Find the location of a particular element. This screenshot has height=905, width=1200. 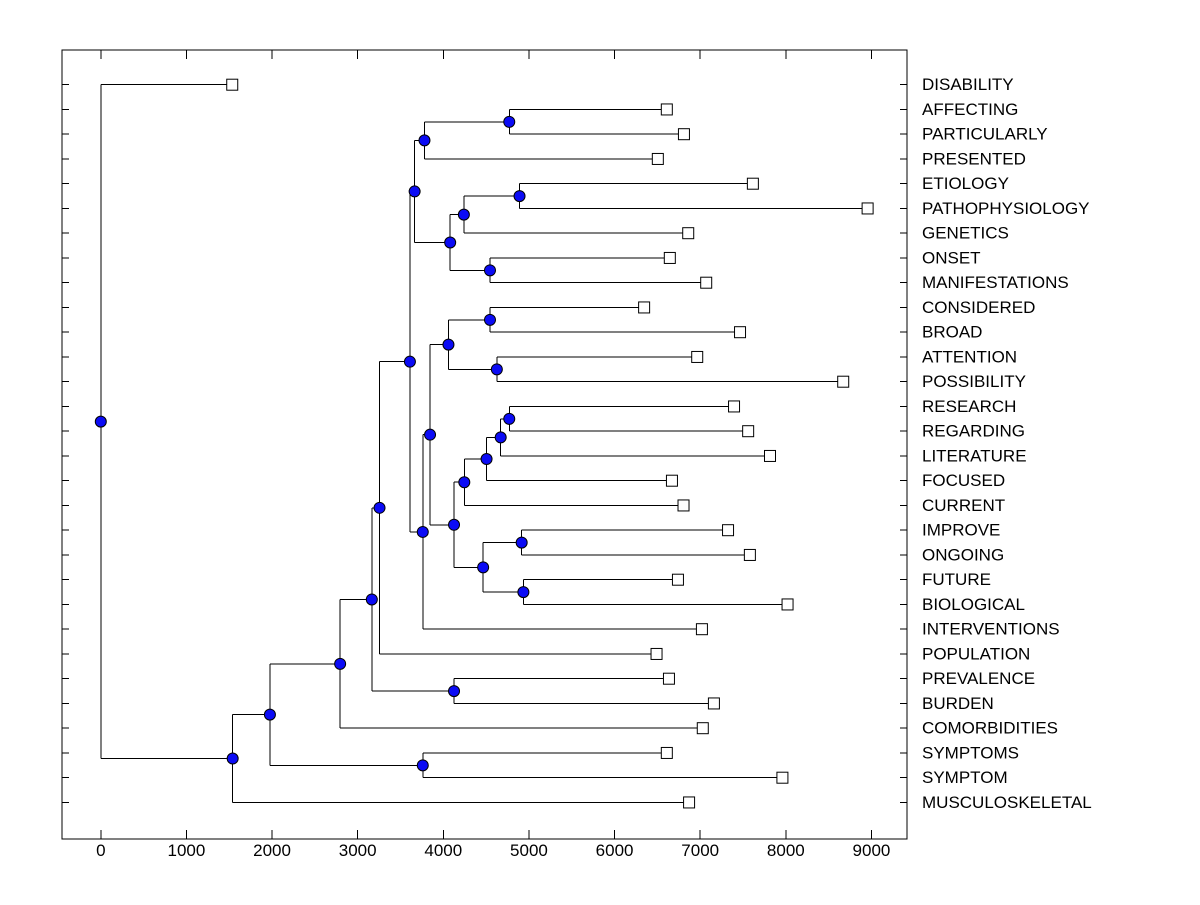

leaf-label: GENETICS is located at coordinates (965, 233).